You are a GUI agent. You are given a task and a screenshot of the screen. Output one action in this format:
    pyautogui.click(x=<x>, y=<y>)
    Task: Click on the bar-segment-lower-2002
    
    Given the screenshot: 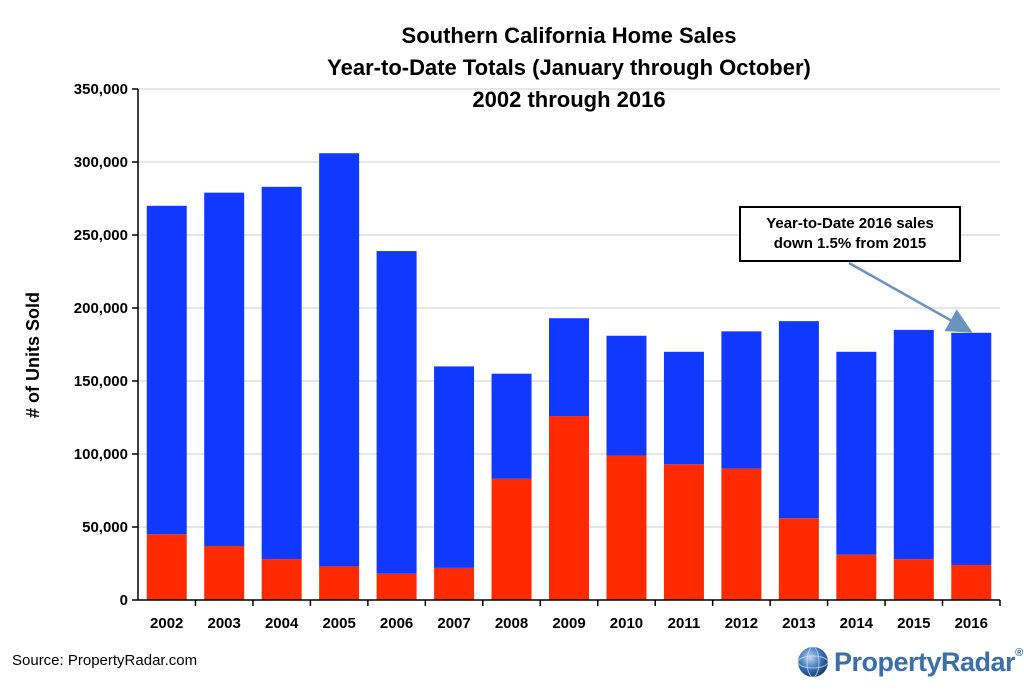 What is the action you would take?
    pyautogui.click(x=166, y=567)
    